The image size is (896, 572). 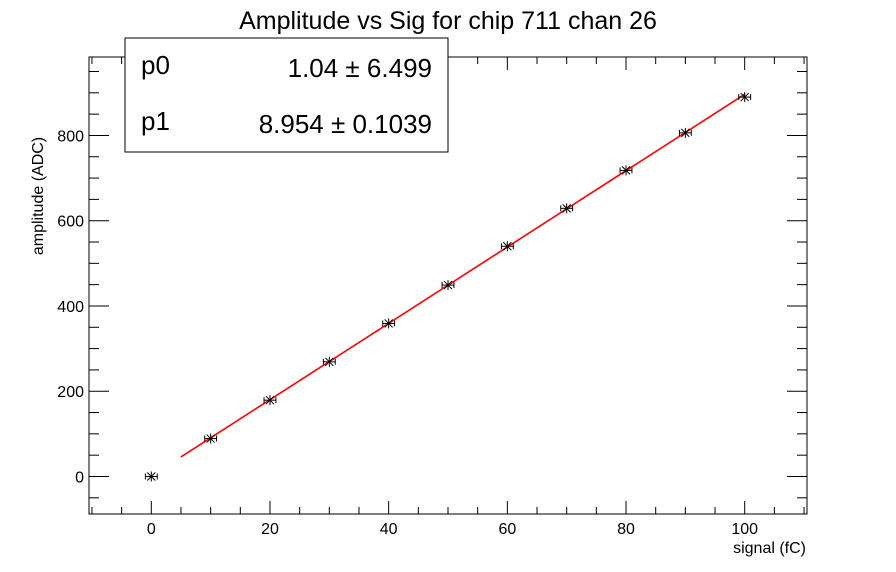 I want to click on y-tick-label: 0, so click(x=79, y=477).